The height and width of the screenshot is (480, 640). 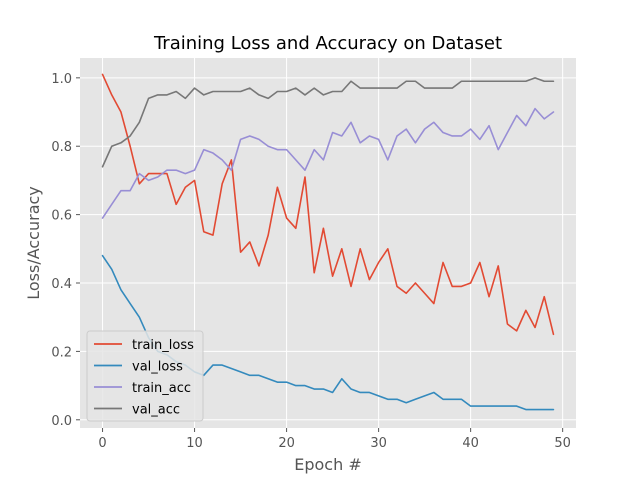 What do you see at coordinates (61, 147) in the screenshot?
I see `y-tick-label: 0.8` at bounding box center [61, 147].